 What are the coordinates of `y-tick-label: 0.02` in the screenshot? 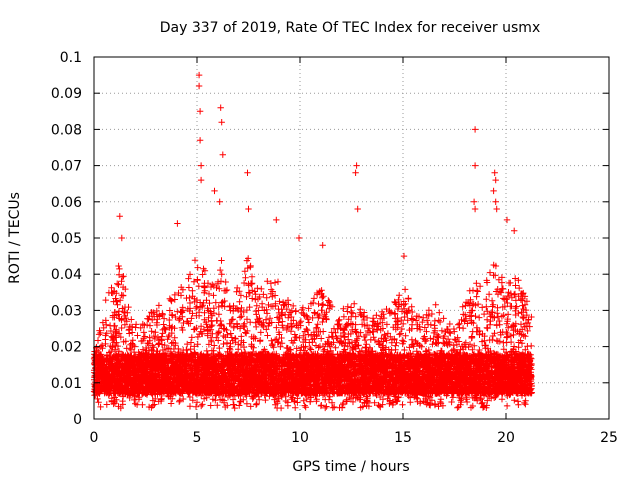 It's located at (66, 348).